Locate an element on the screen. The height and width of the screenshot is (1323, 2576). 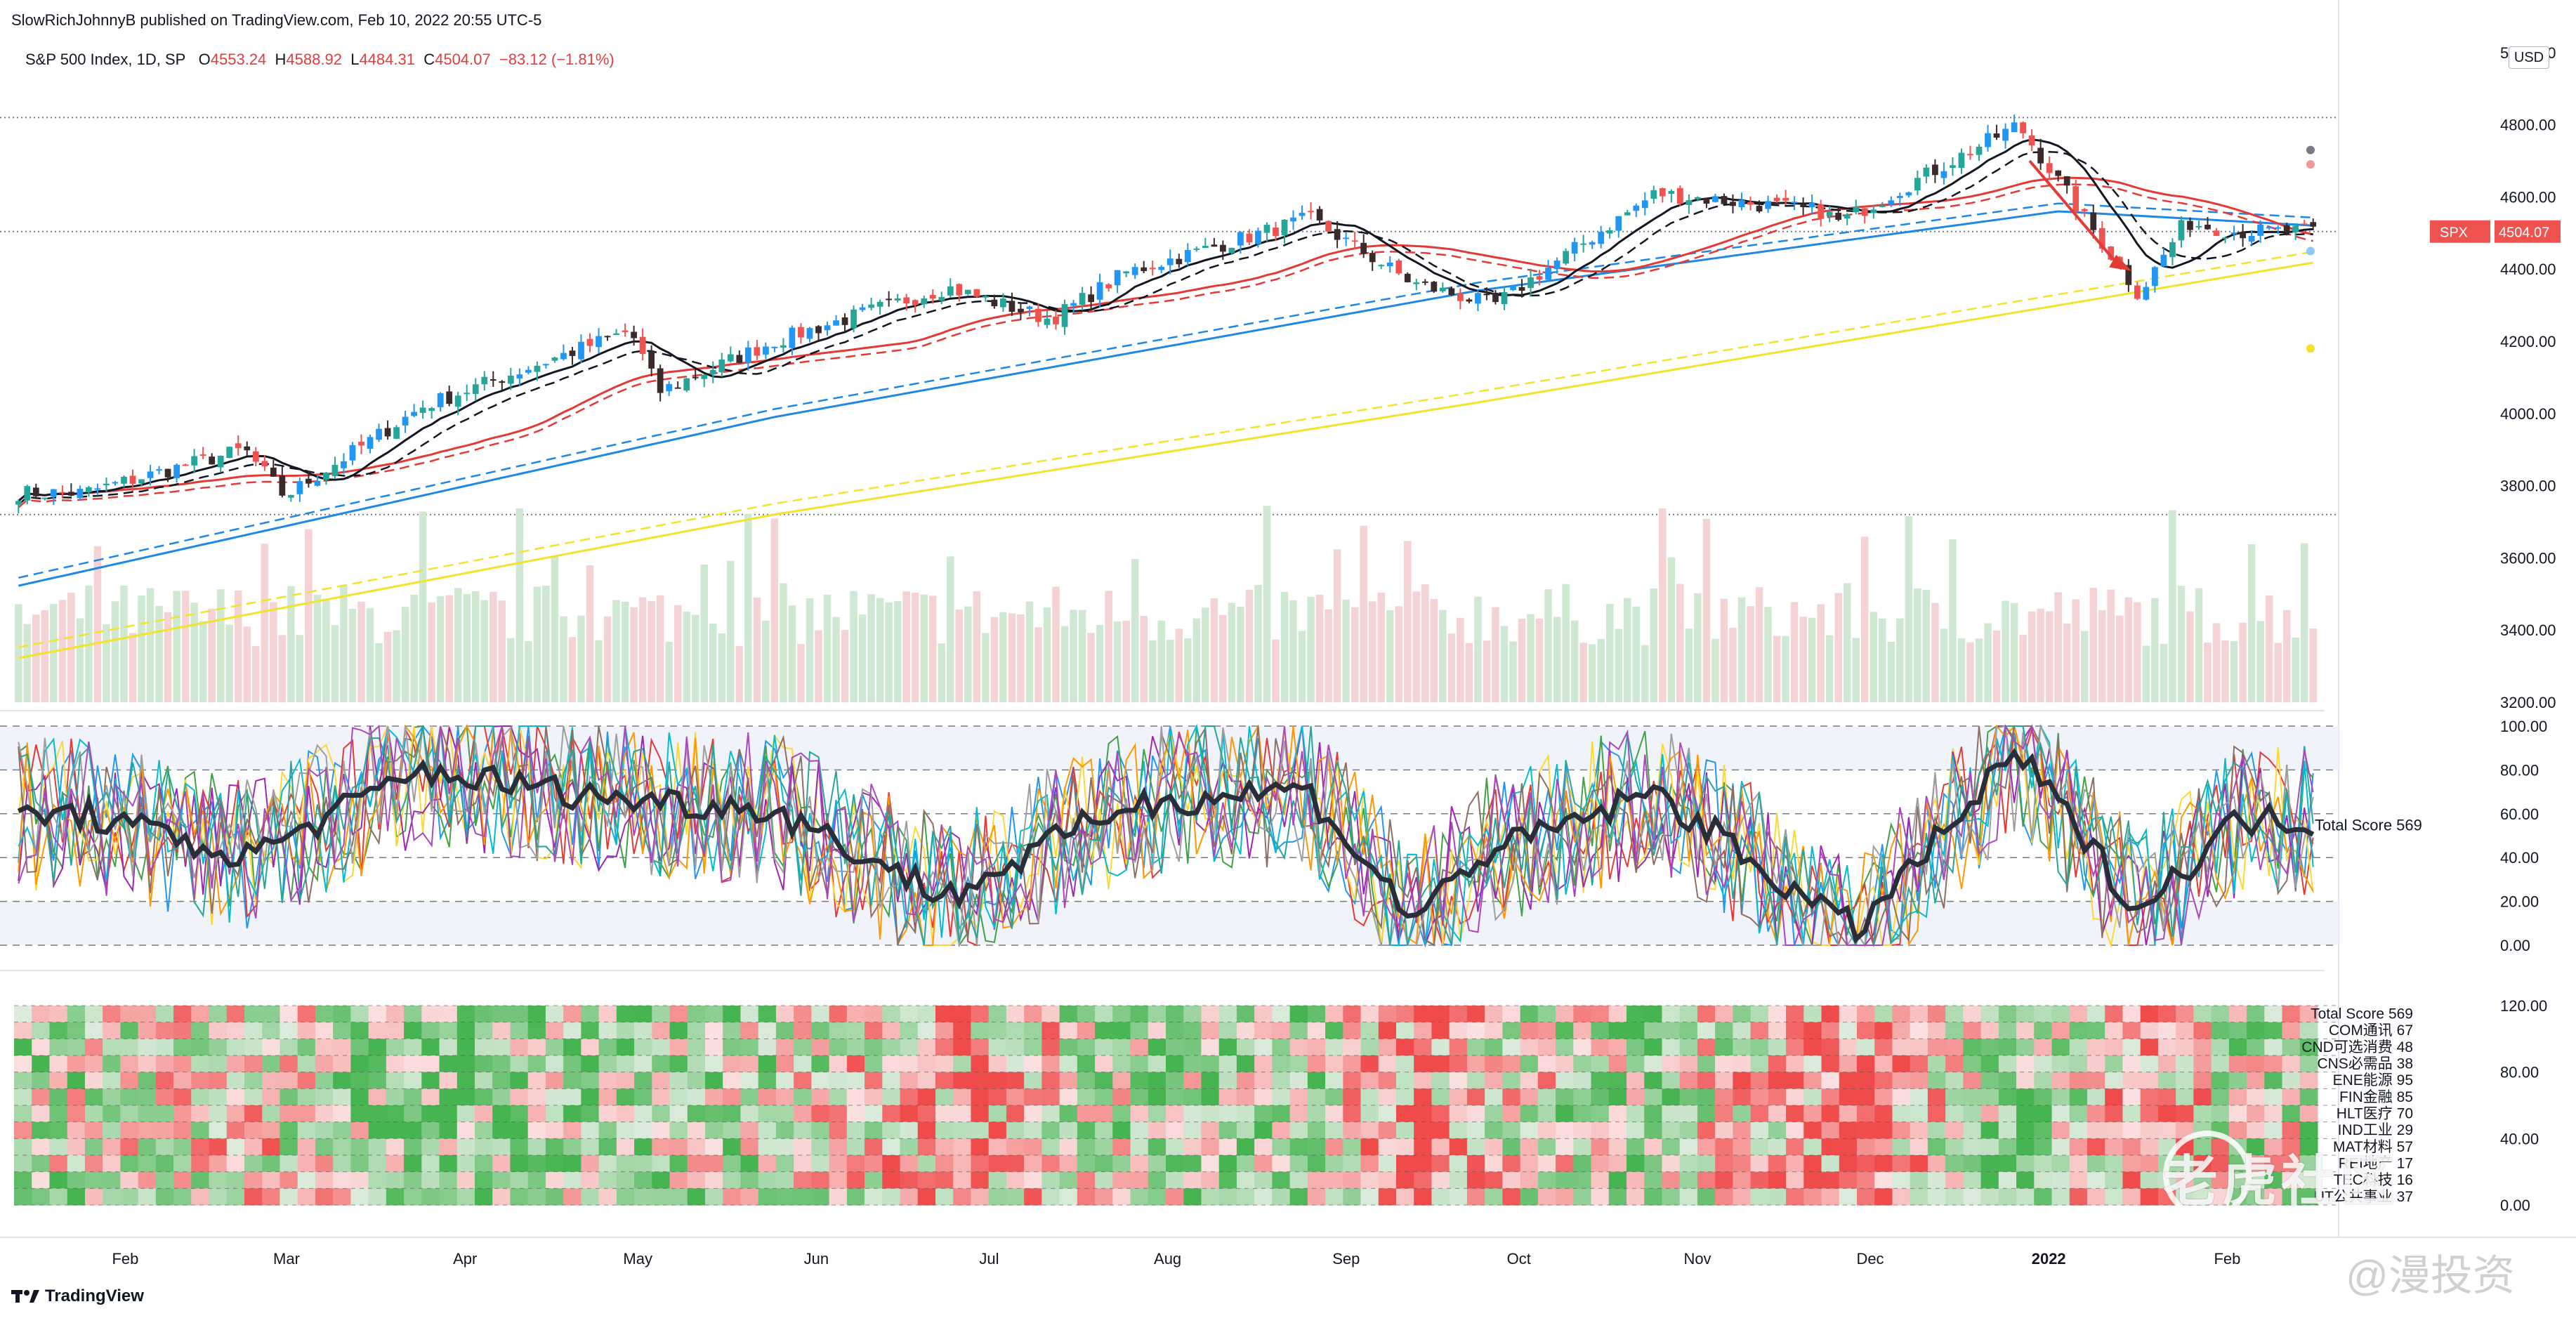
heatmap-tick-label: 80.00 is located at coordinates (2519, 1072).